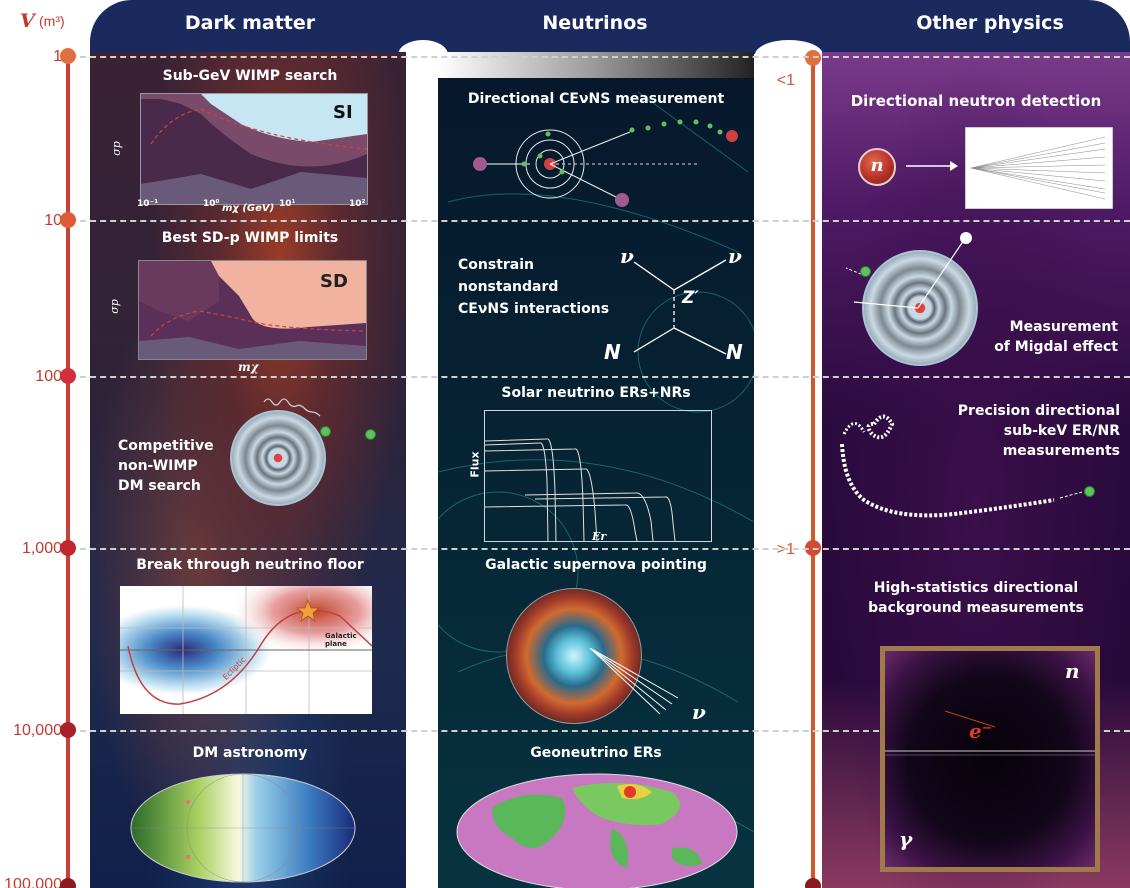 This screenshot has height=888, width=1130. Describe the element at coordinates (1038, 411) in the screenshot. I see `precision-line: Precision directional` at that location.